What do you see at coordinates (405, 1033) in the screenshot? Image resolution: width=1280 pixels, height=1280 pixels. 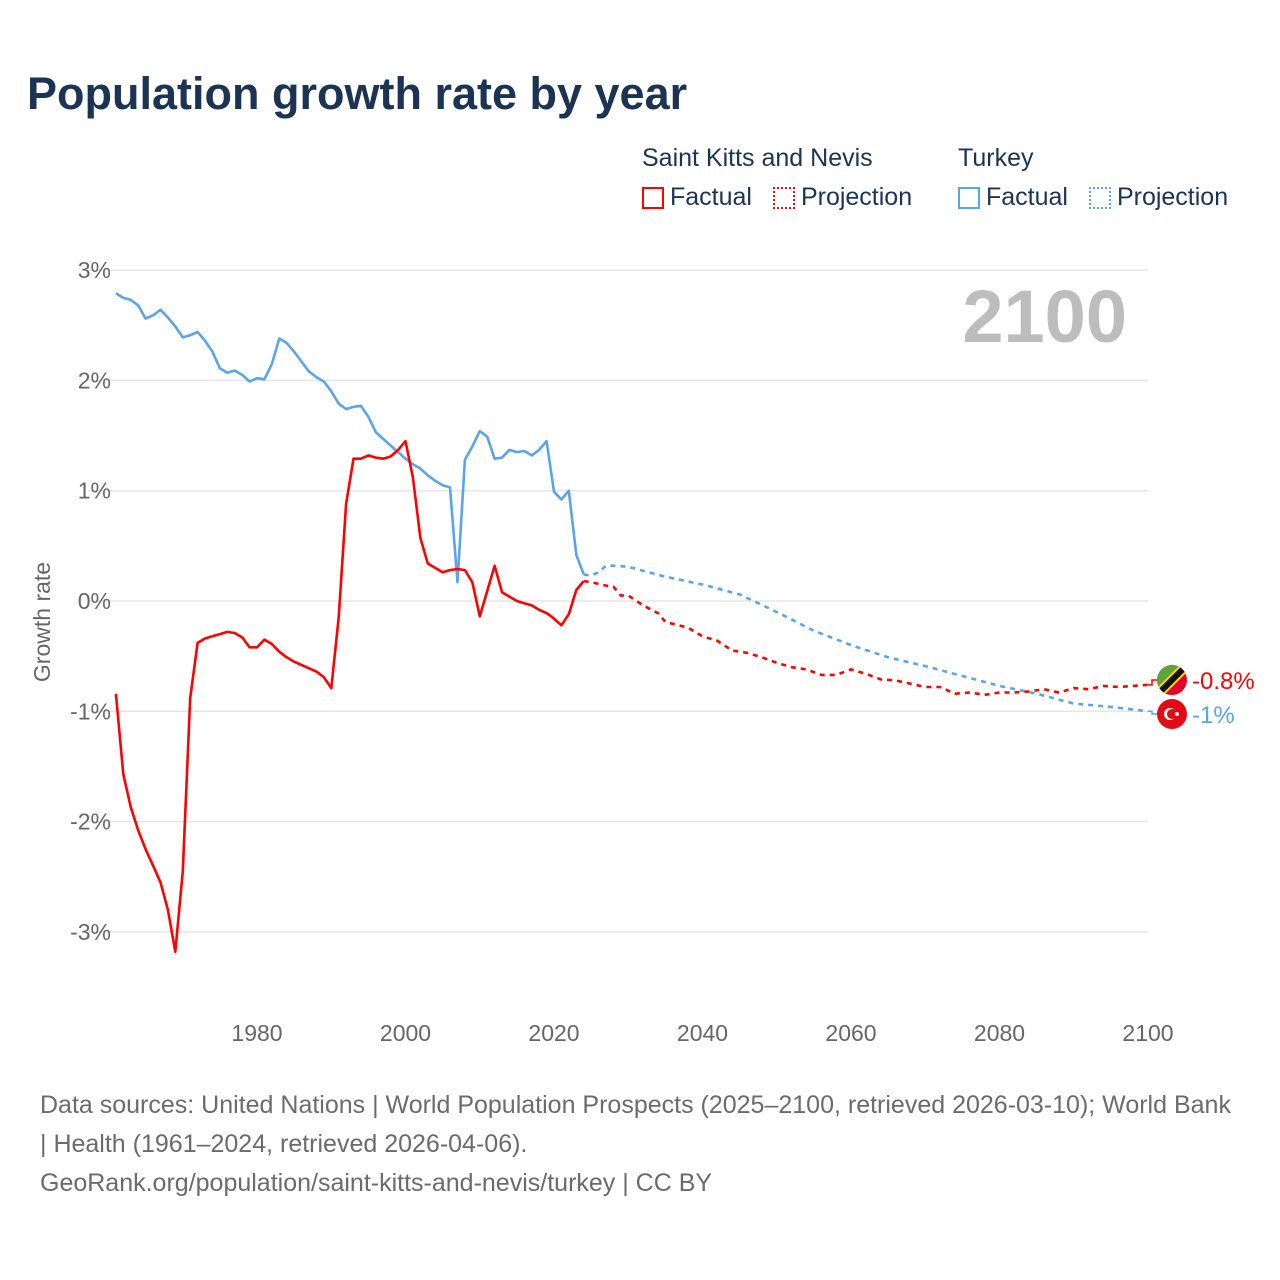 I see `x-tick-label: 2000` at bounding box center [405, 1033].